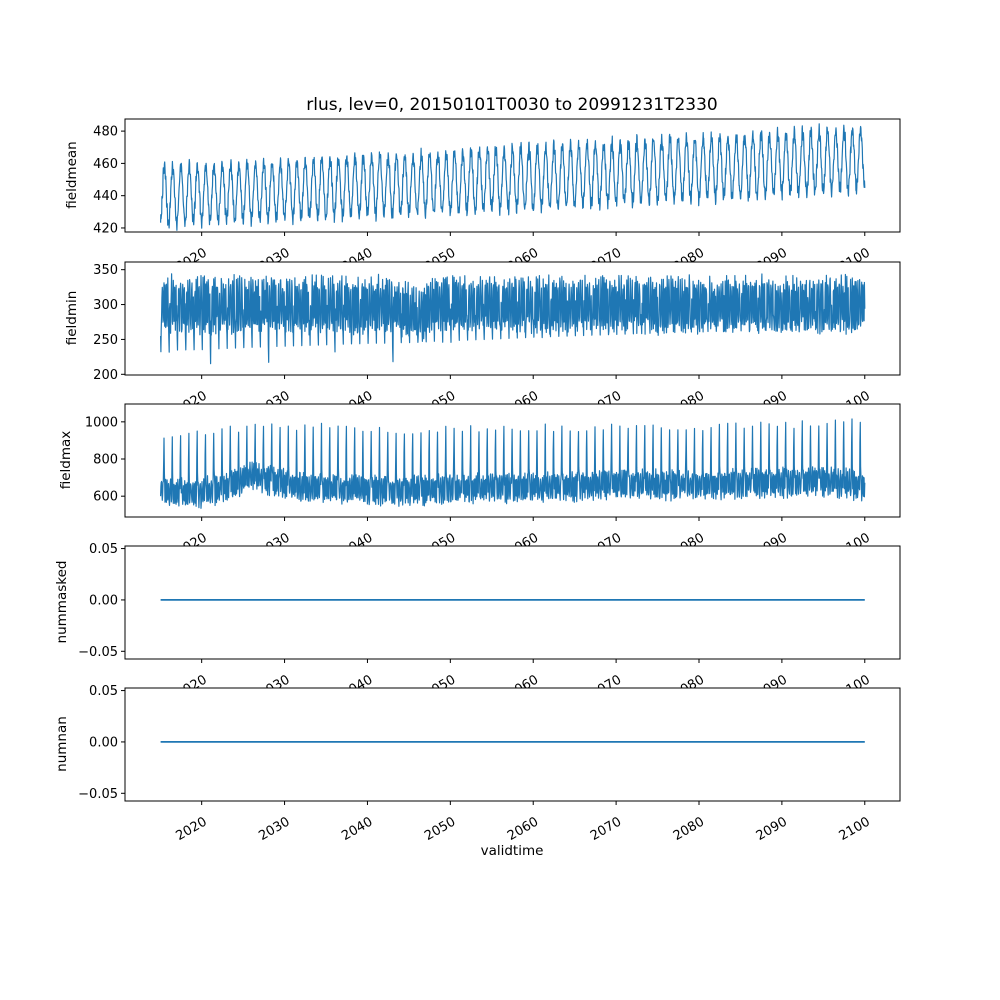  Describe the element at coordinates (103, 600) in the screenshot. I see `y-tick-label-nummasked: 0.00` at that location.